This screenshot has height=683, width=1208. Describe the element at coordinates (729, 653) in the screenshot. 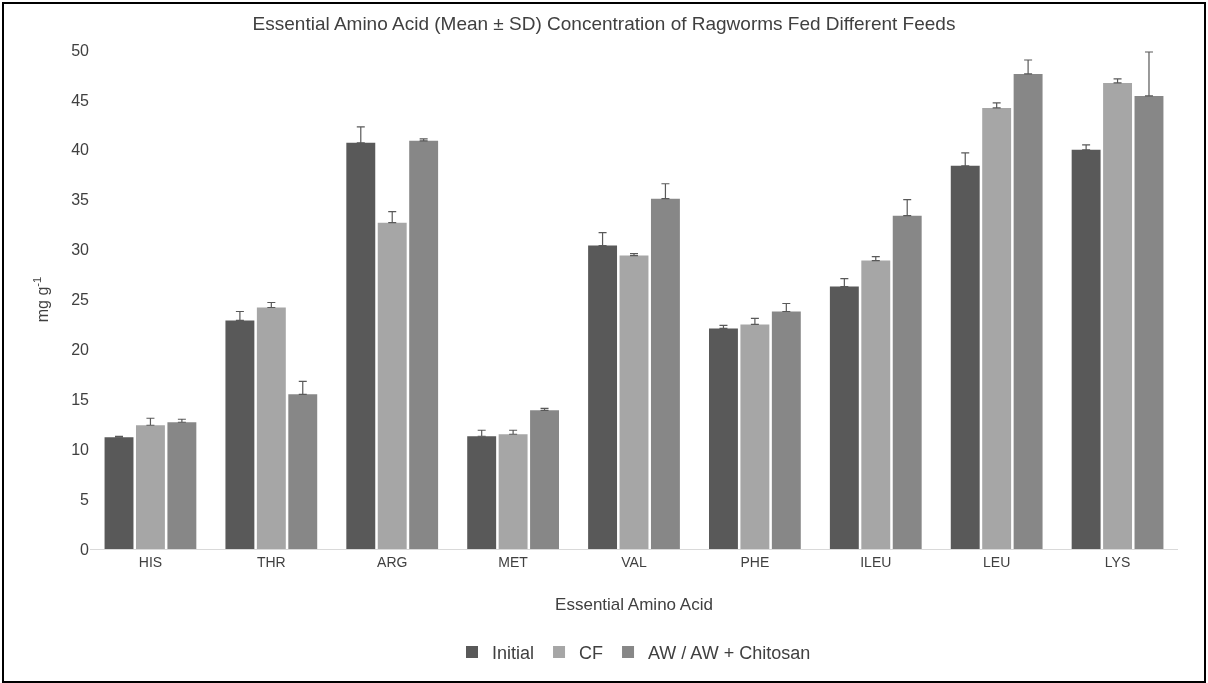

I see `legend-label: AW / AW + Chitosan` at that location.